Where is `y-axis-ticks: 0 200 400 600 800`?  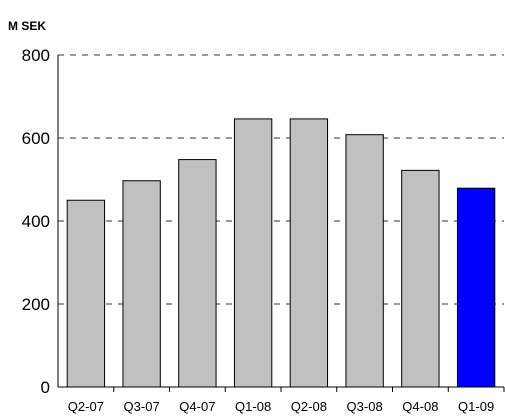 y-axis-ticks: 0 200 400 600 800 is located at coordinates (36, 221).